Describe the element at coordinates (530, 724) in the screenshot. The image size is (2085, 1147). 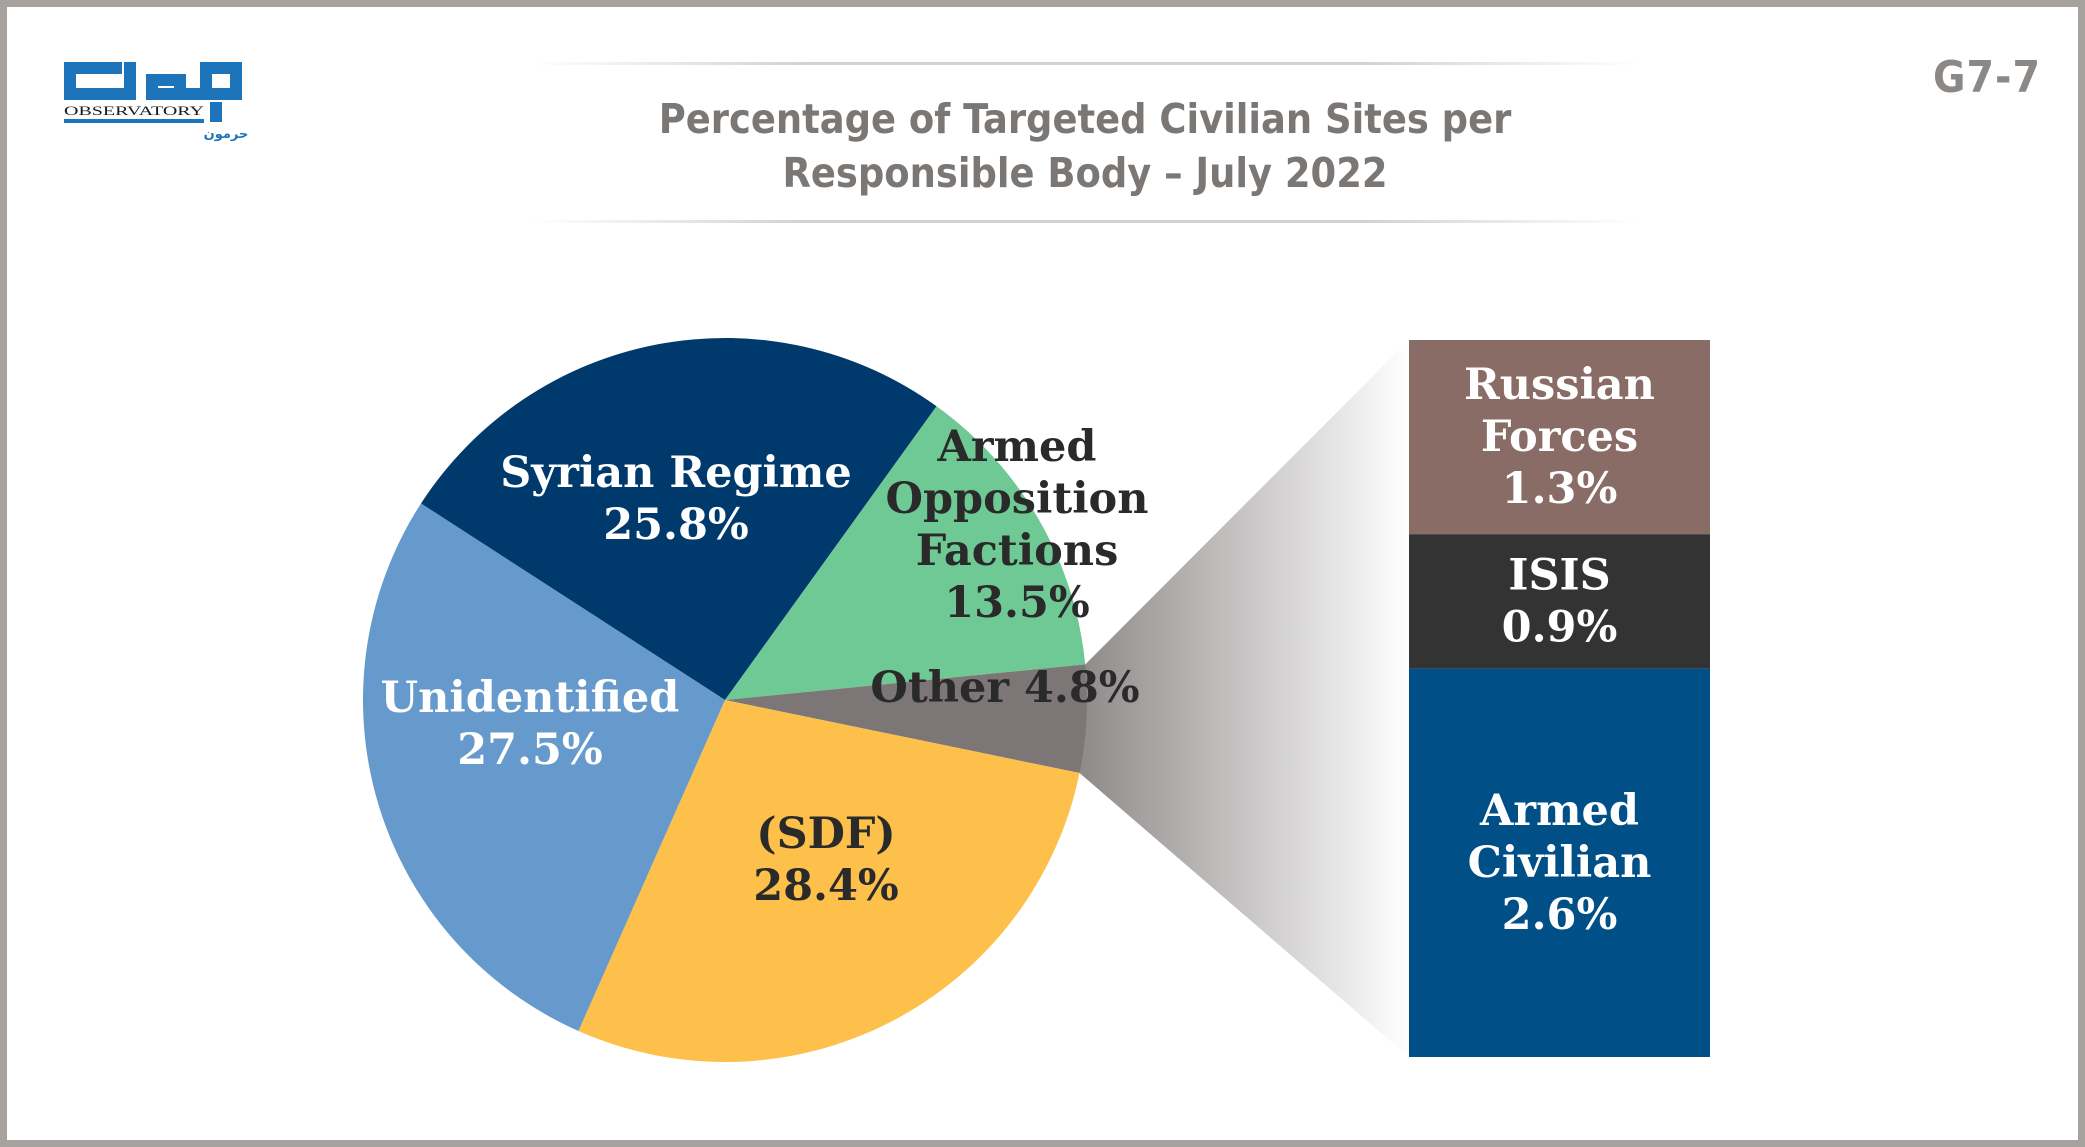
I see `slice-label-unidentified: Unidentified 27.5%` at that location.